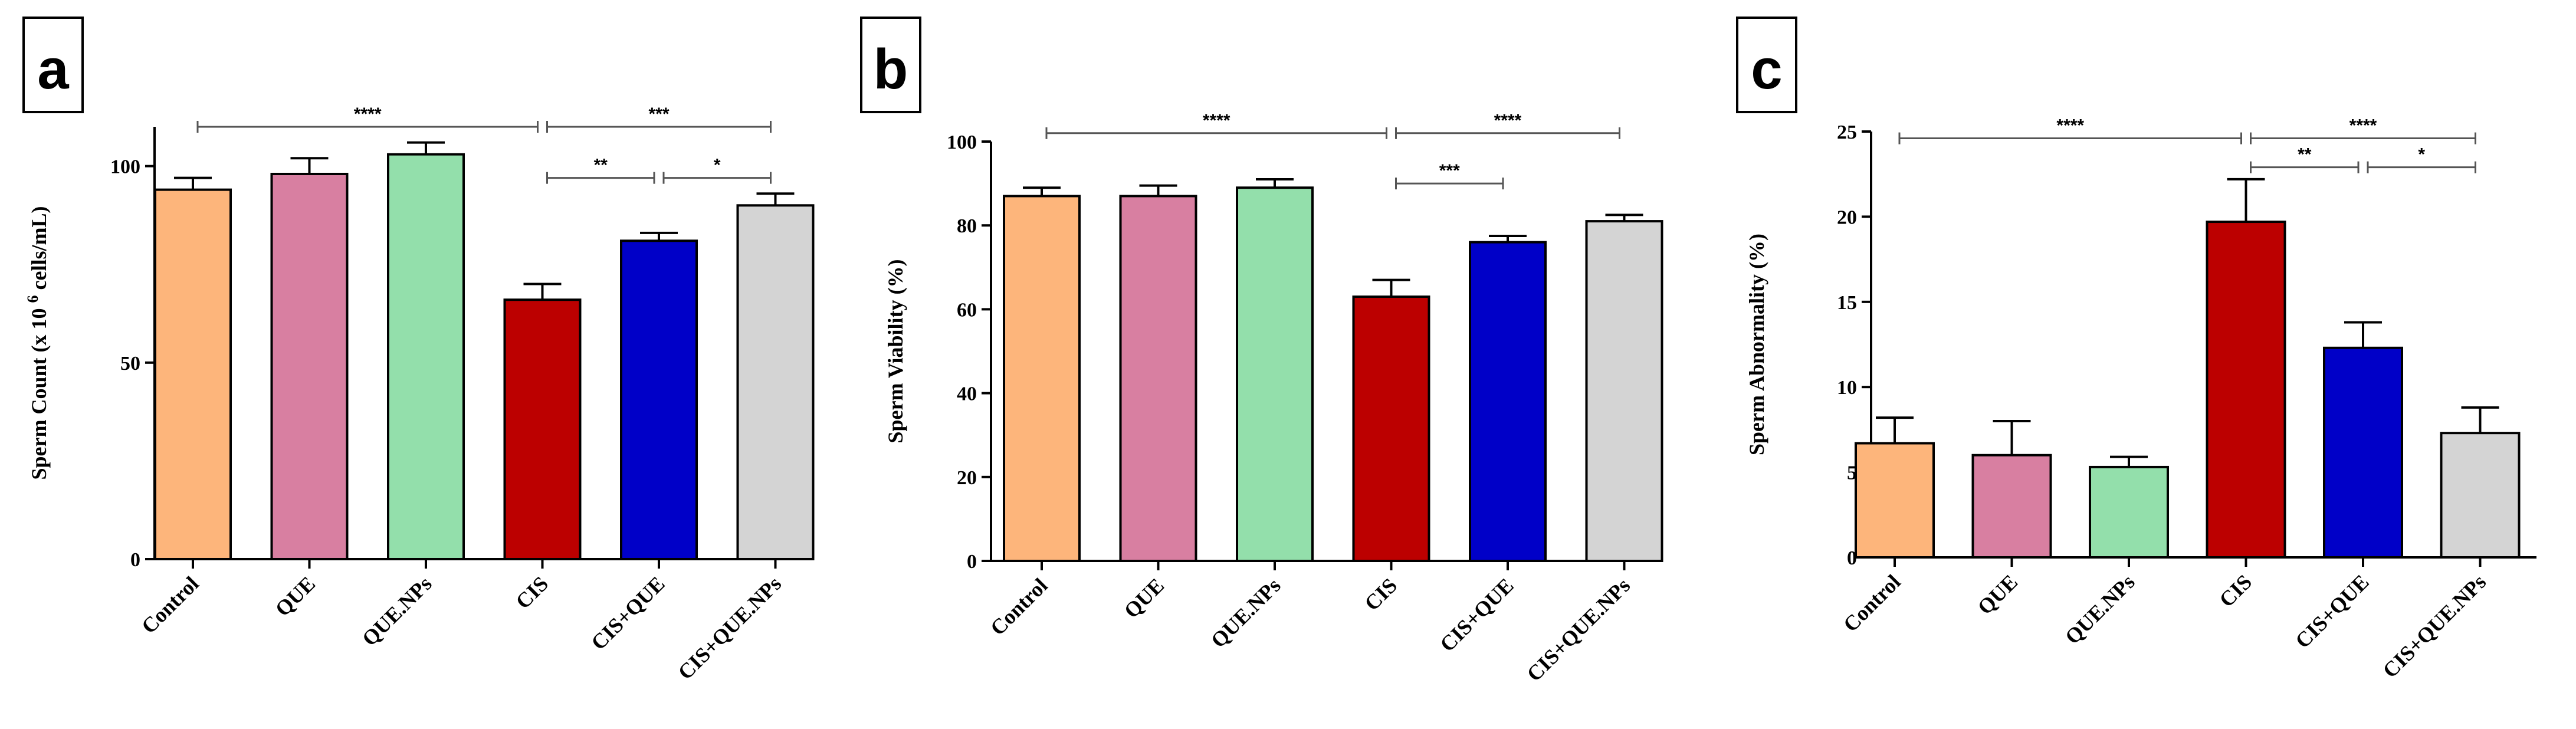 The height and width of the screenshot is (729, 2576). Describe the element at coordinates (1766, 69) in the screenshot. I see `panel-letter-c: c` at that location.